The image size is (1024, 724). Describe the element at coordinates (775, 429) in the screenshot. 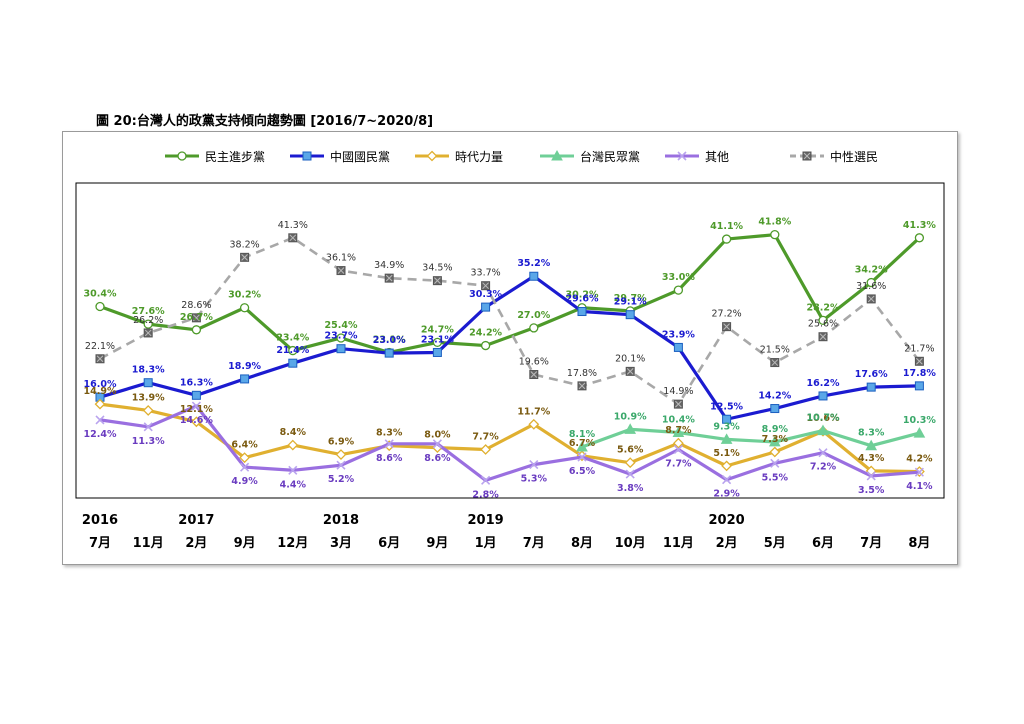

I see `data-label-s3-14: 8.9%` at that location.